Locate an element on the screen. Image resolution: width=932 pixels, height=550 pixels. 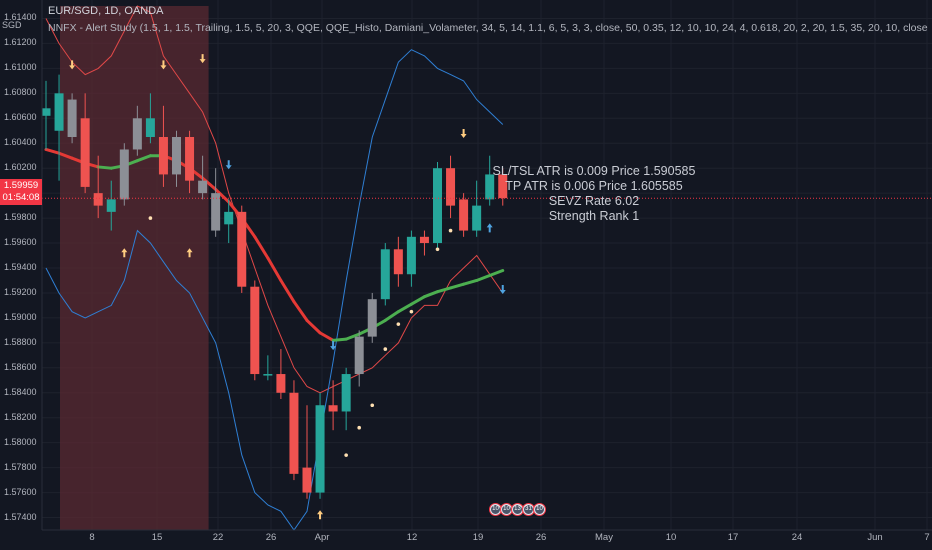
price-tick-label: 1.58200 is located at coordinates (20, 416).